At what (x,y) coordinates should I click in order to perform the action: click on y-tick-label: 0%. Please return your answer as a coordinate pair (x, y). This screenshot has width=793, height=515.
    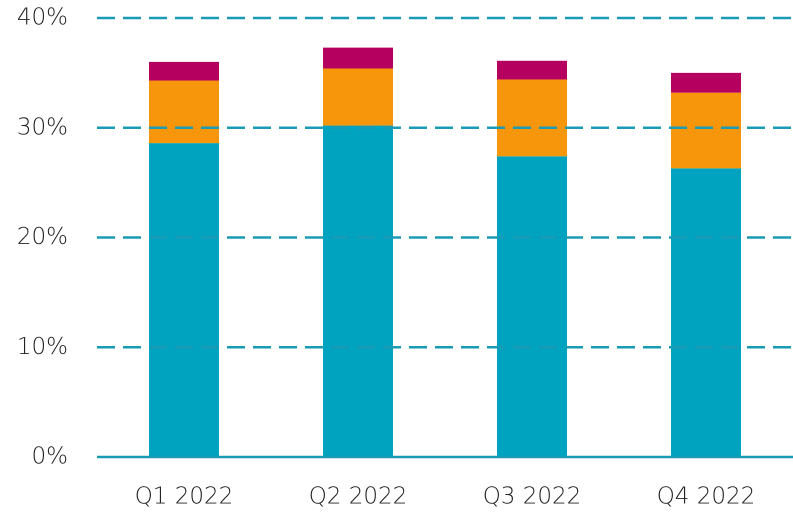
    Looking at the image, I should click on (50, 457).